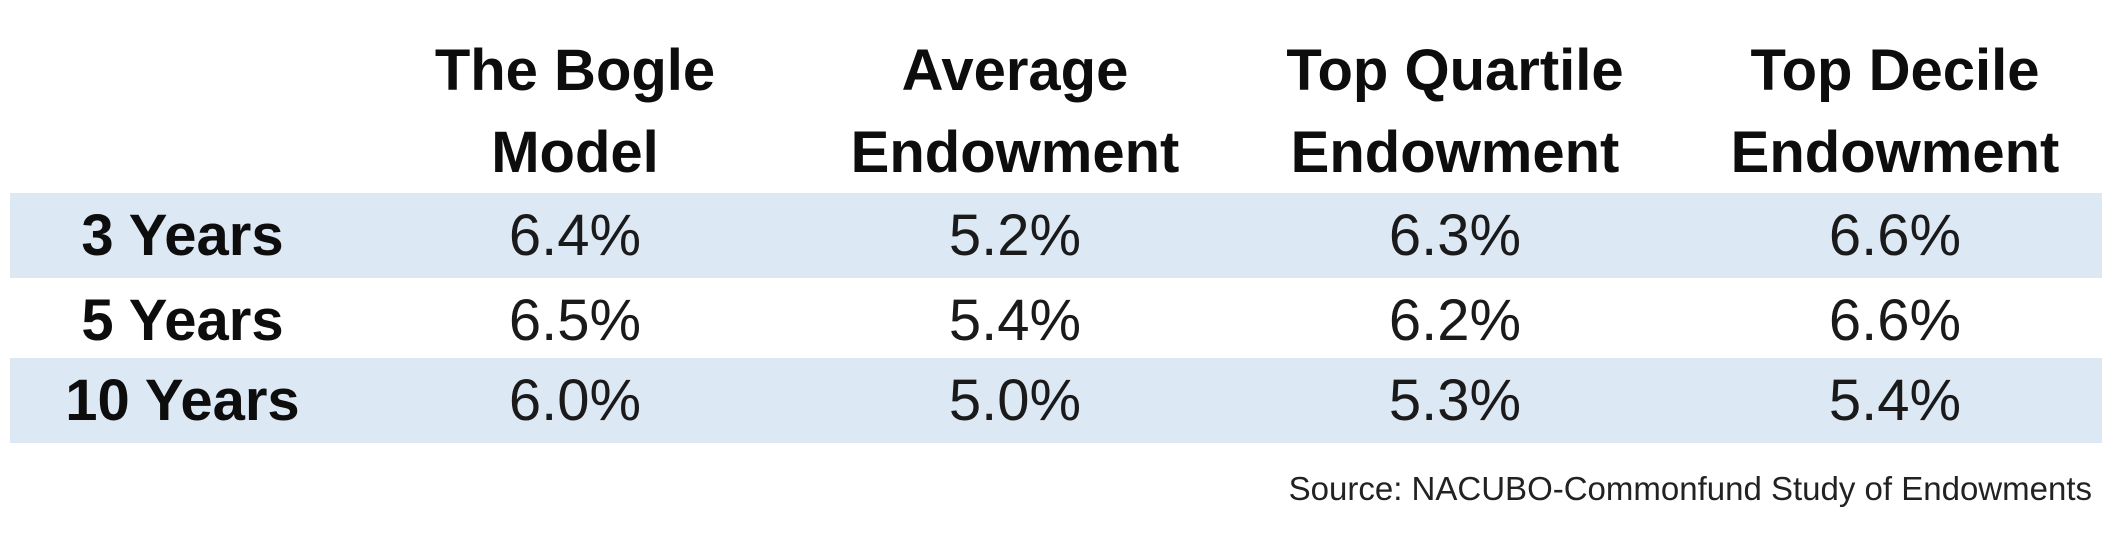  What do you see at coordinates (575, 320) in the screenshot?
I see `table-cell: 6.5%` at bounding box center [575, 320].